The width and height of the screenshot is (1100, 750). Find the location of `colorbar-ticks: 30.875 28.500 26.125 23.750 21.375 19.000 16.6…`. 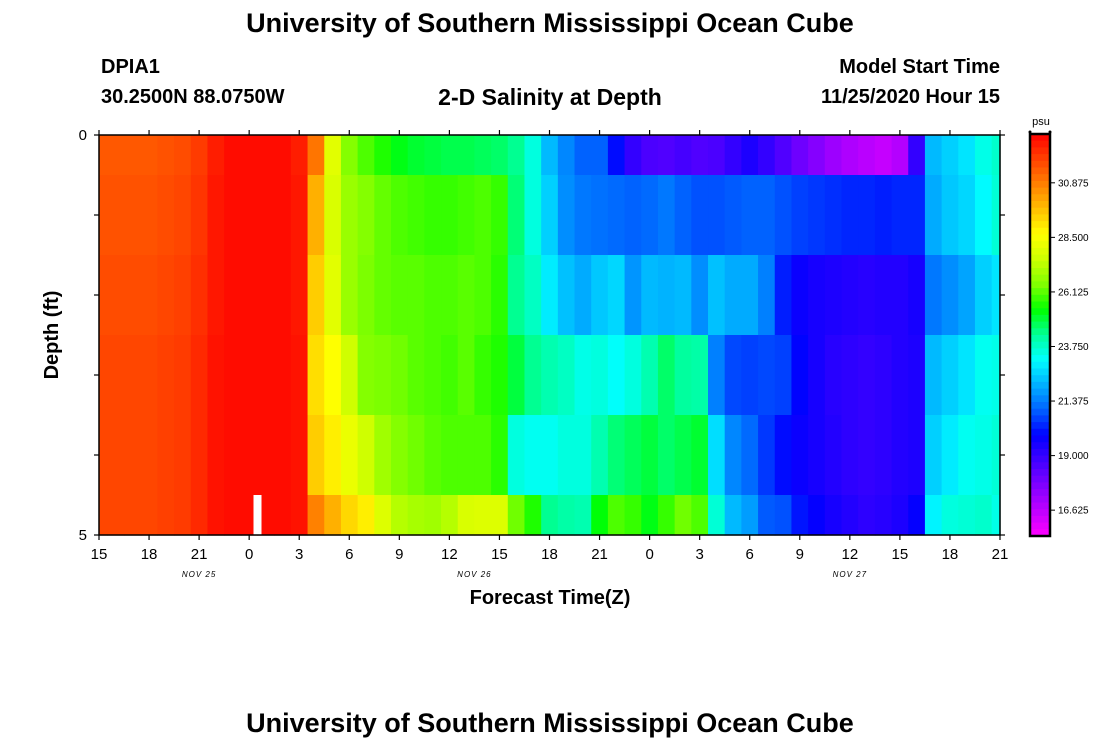

colorbar-ticks: 30.875 28.500 26.125 23.750 21.375 19.000 16.6… is located at coordinates (1058, 323).